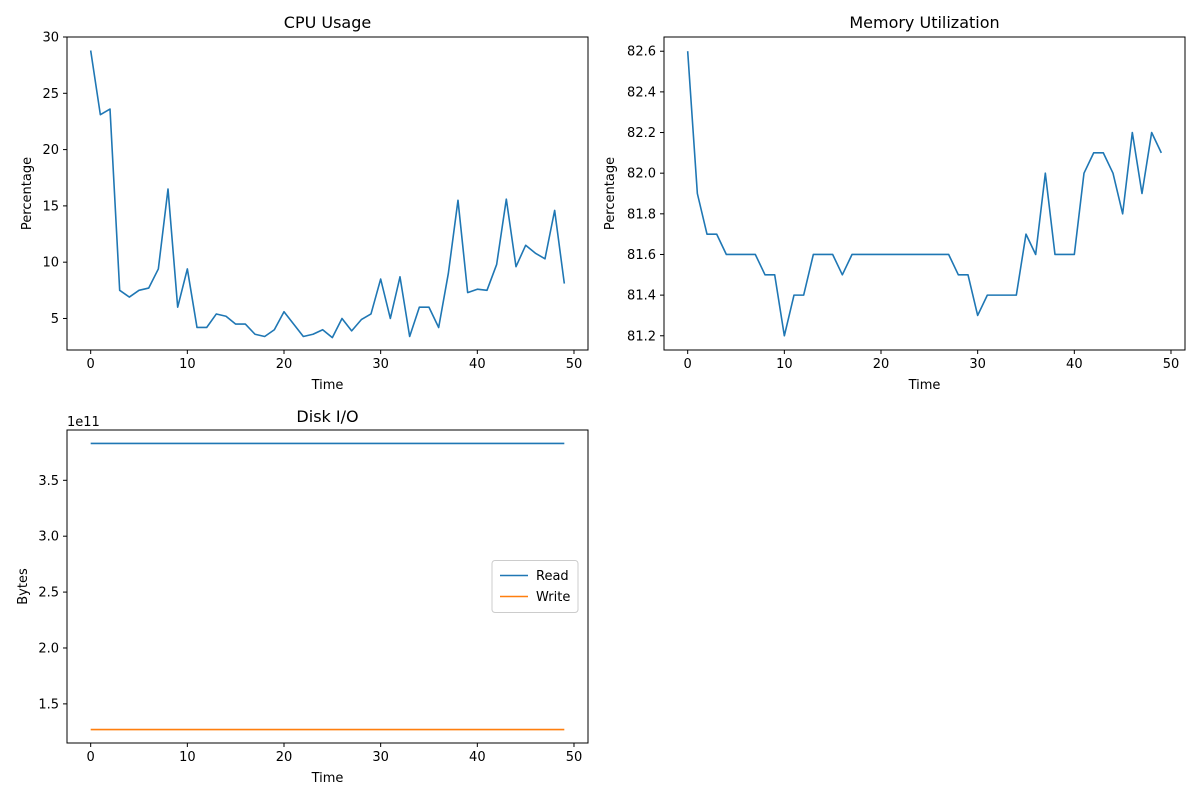 This screenshot has width=1200, height=800. What do you see at coordinates (1171, 364) in the screenshot?
I see `memory-xtick-label: 50` at bounding box center [1171, 364].